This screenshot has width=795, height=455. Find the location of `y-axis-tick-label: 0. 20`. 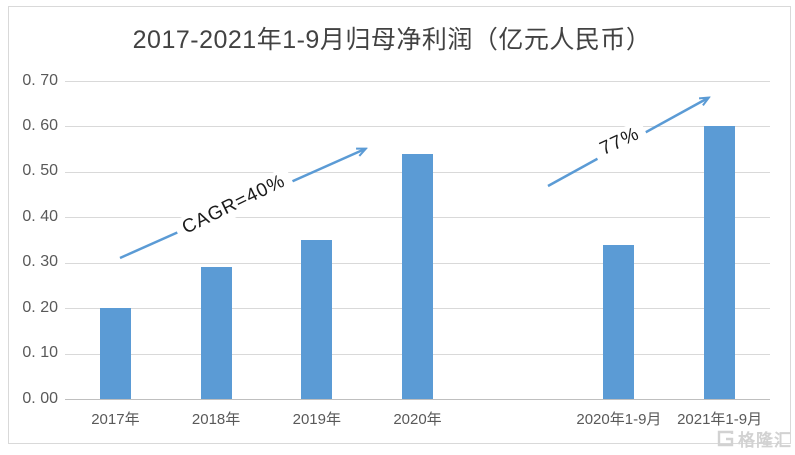

y-axis-tick-label: 0. 20 is located at coordinates (40, 307).